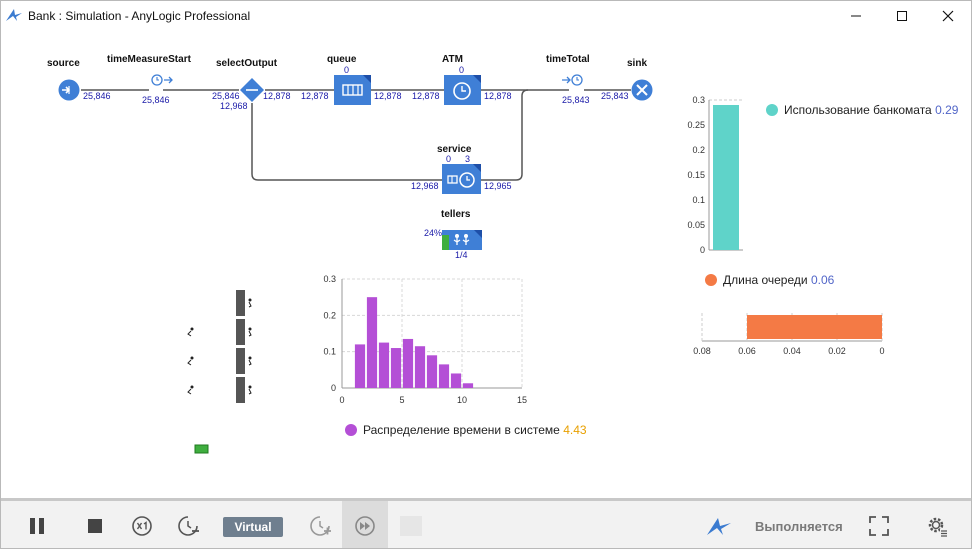  Describe the element at coordinates (252, 90) in the screenshot. I see `select-output-block` at that location.